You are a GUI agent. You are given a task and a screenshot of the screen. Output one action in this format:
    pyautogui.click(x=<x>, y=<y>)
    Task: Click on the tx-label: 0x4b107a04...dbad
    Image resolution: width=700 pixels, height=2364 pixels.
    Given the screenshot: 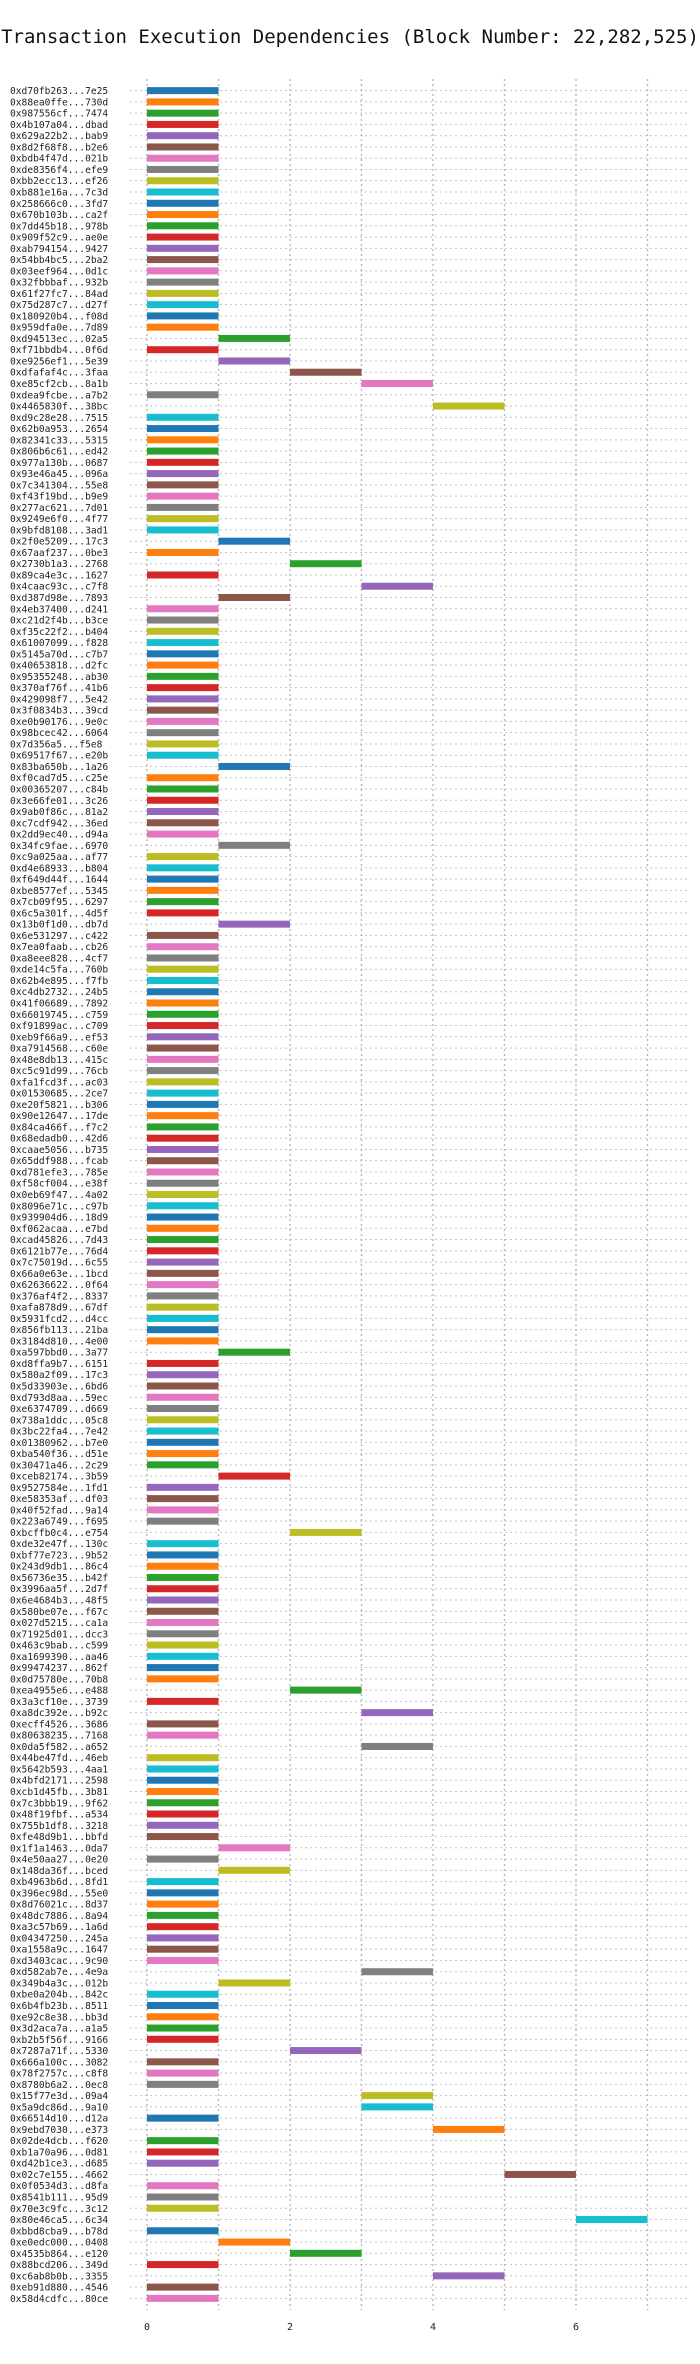 What is the action you would take?
    pyautogui.click(x=59, y=125)
    